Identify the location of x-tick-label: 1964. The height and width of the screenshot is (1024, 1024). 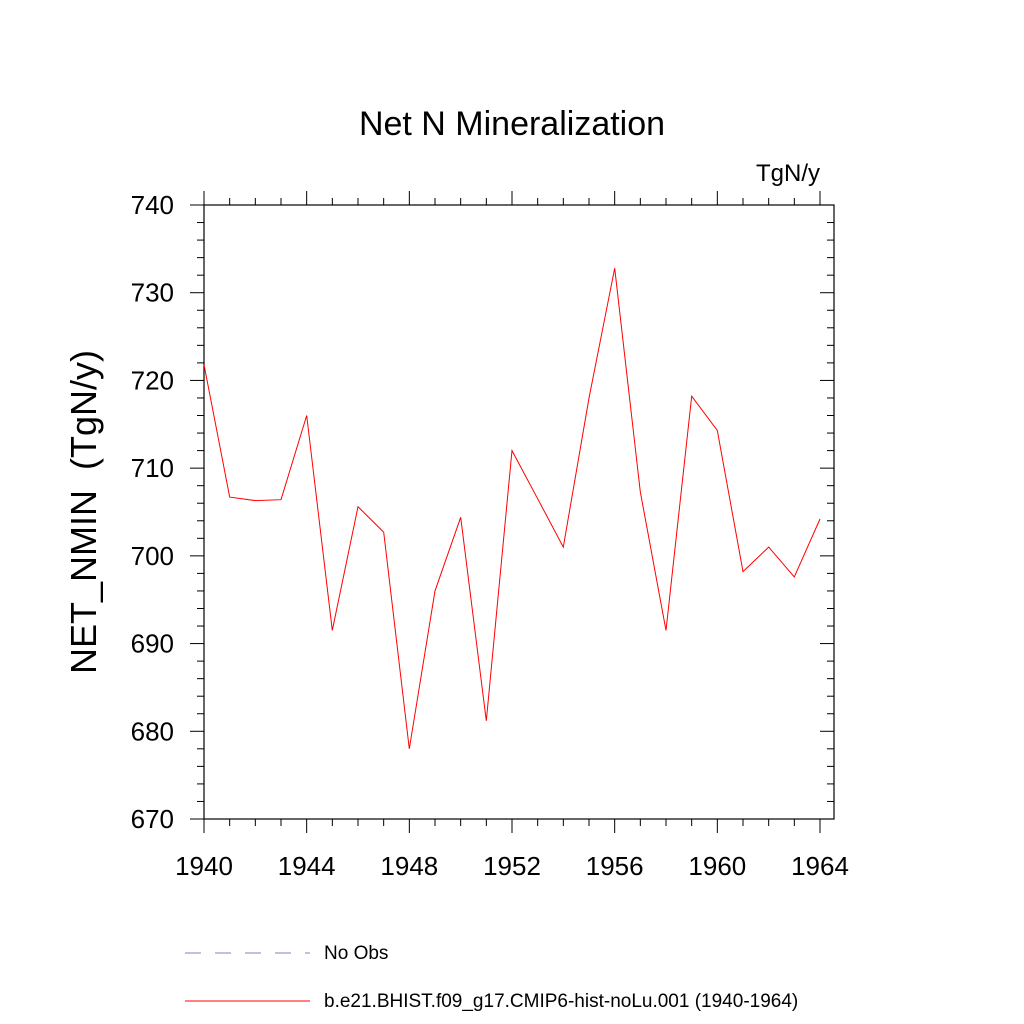
(820, 866).